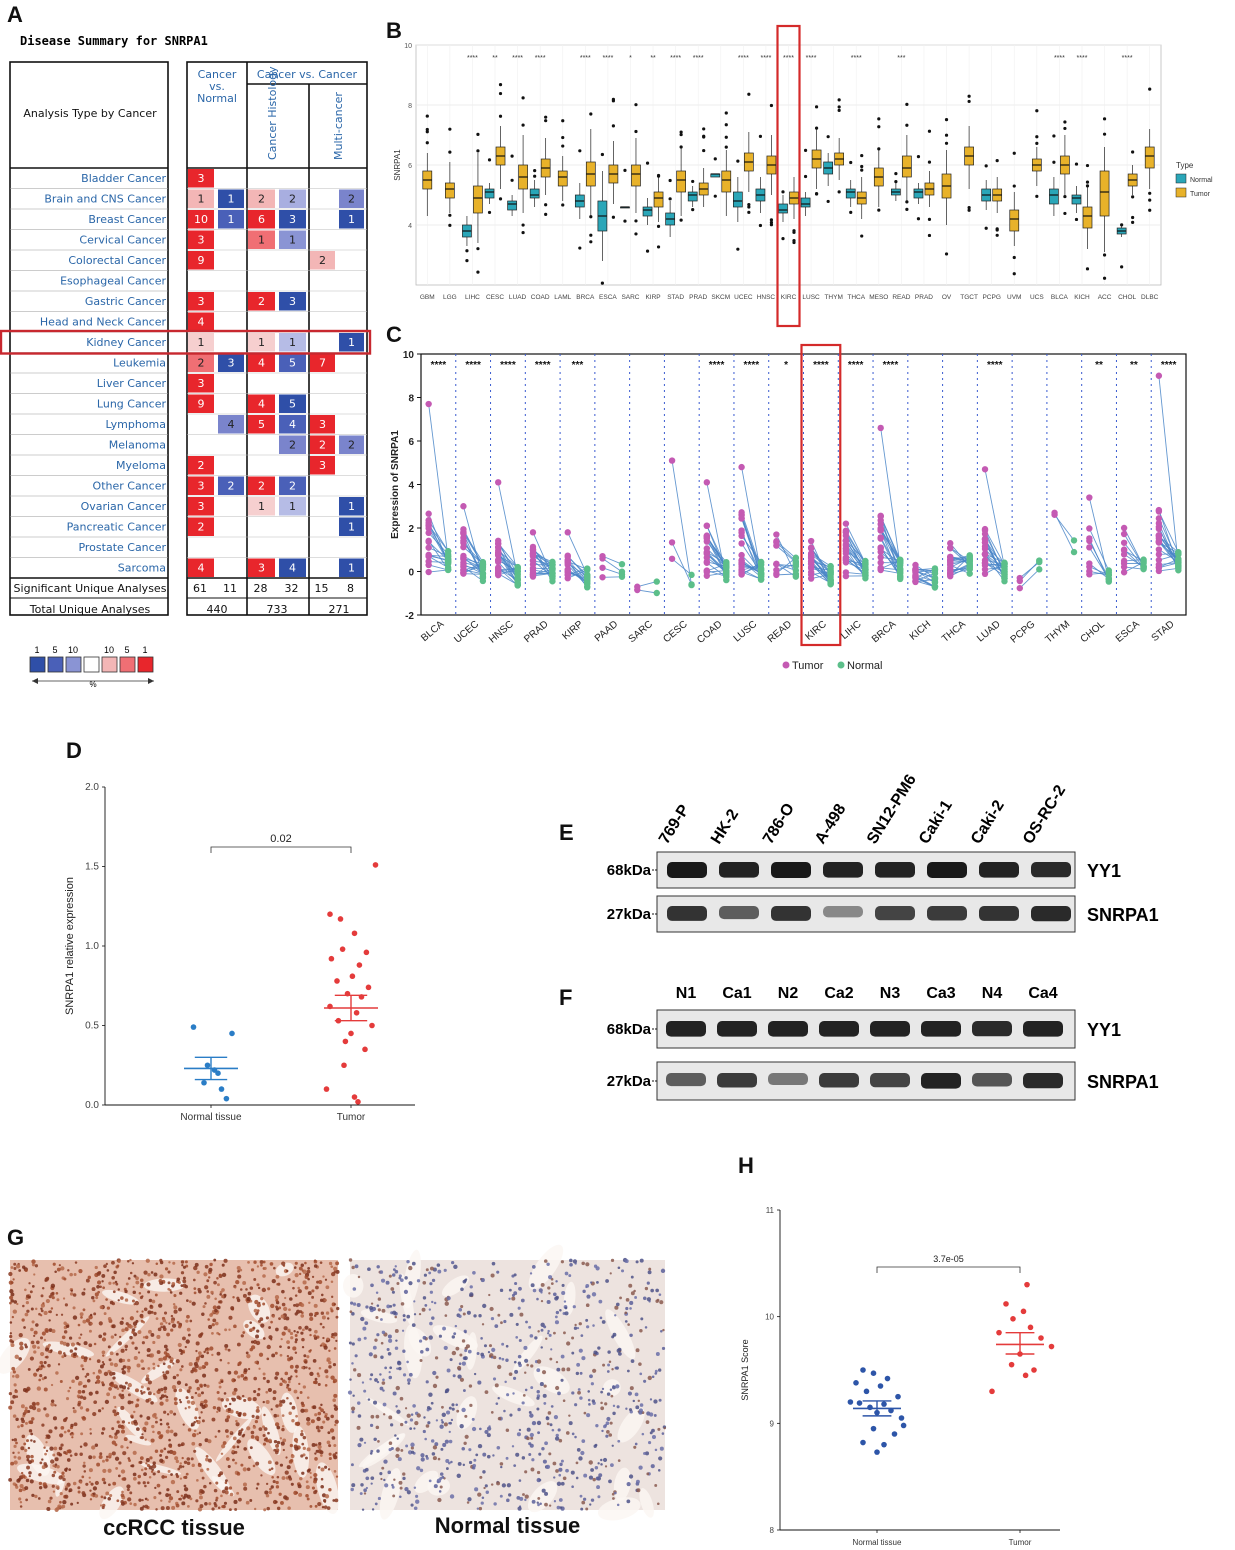 This screenshot has width=1235, height=1550. What do you see at coordinates (948, 1269) in the screenshot?
I see `significance-bracket` at bounding box center [948, 1269].